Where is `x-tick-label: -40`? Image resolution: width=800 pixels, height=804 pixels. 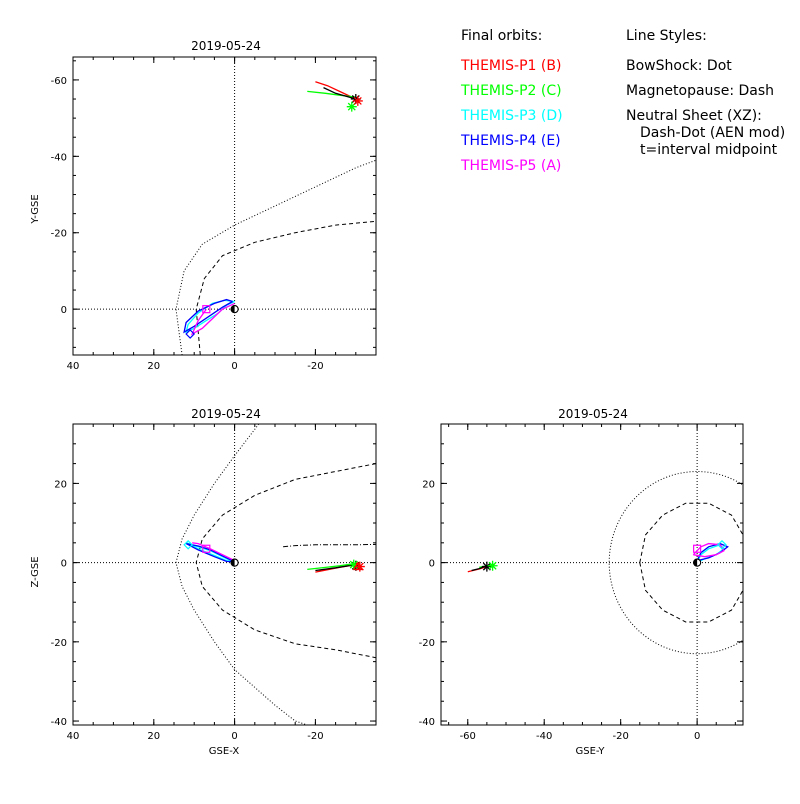 x-tick-label: -40 is located at coordinates (544, 736).